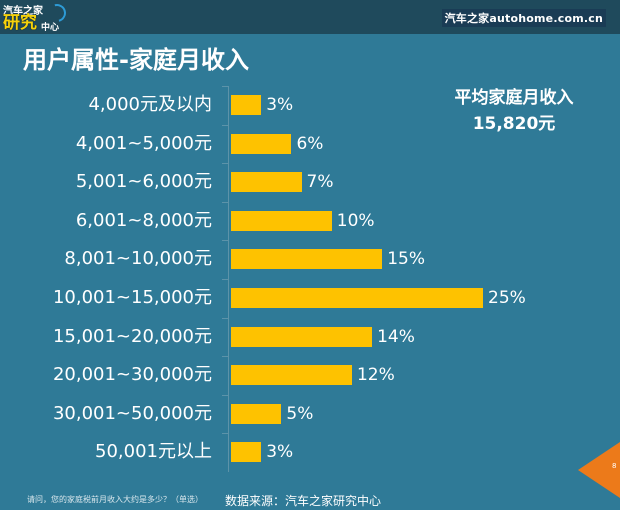  I want to click on page-title: 用户属性-家庭月收入, so click(136, 60).